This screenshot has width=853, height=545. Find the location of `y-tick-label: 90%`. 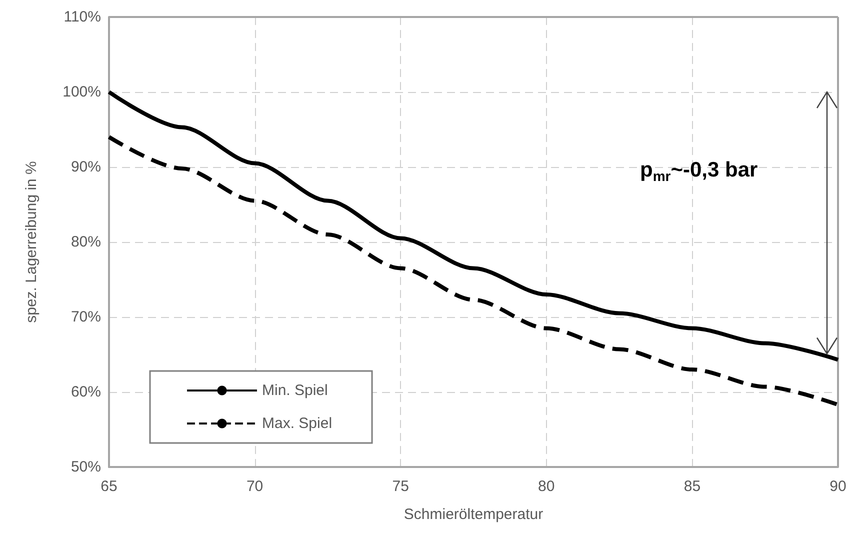

y-tick-label: 90% is located at coordinates (85, 167).